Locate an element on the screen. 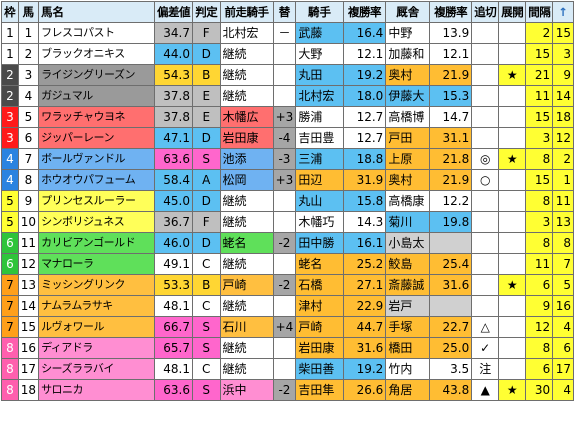 This screenshot has height=425, width=574. deviation-cell: 66.7 is located at coordinates (173, 327).